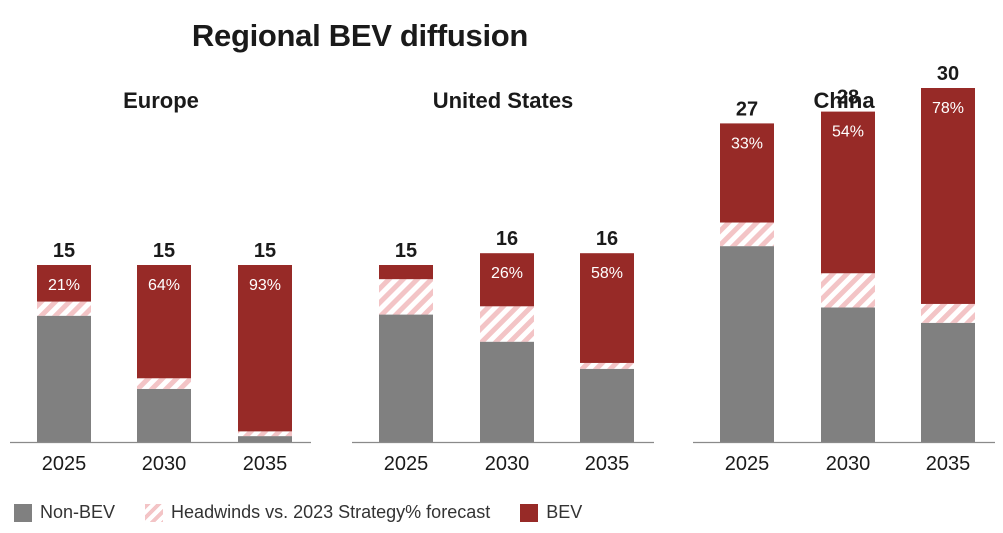  What do you see at coordinates (265, 285) in the screenshot?
I see `bev-share-label: 93%` at bounding box center [265, 285].